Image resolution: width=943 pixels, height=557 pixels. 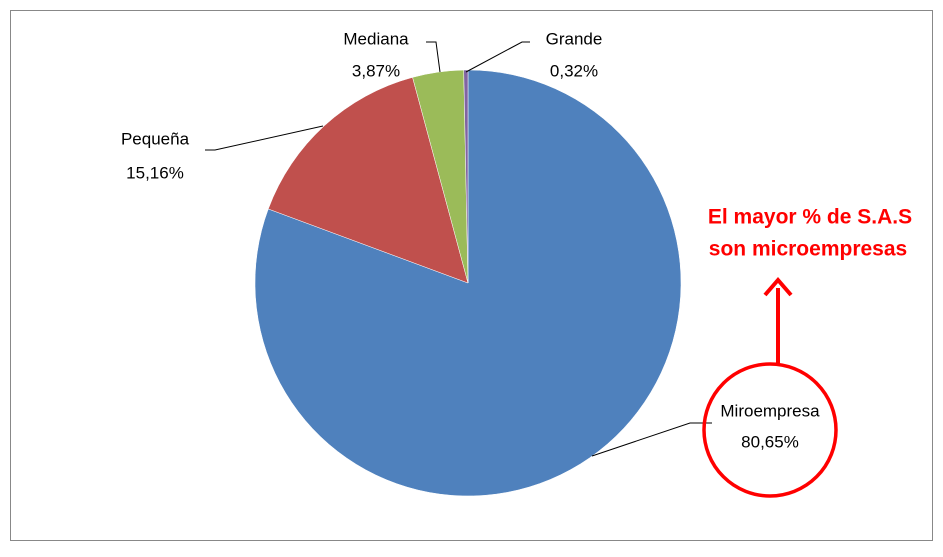 I want to click on arrow-head, so click(x=778, y=286).